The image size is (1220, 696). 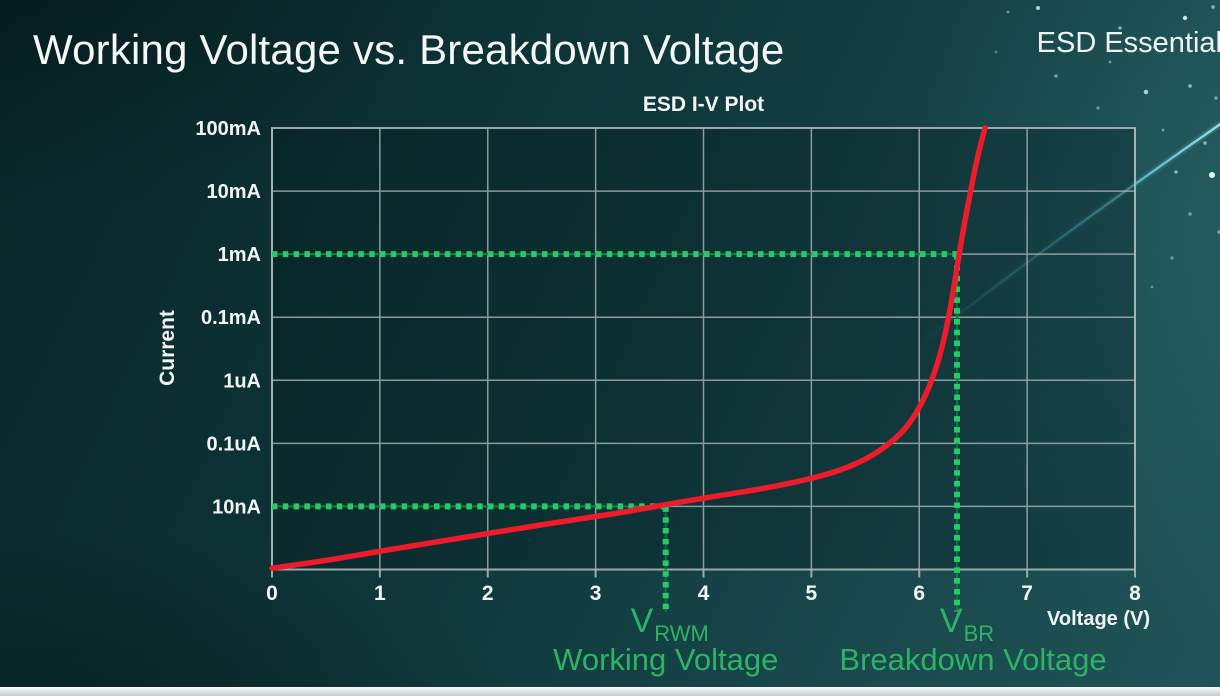 What do you see at coordinates (488, 593) in the screenshot?
I see `x-tick-label: 2` at bounding box center [488, 593].